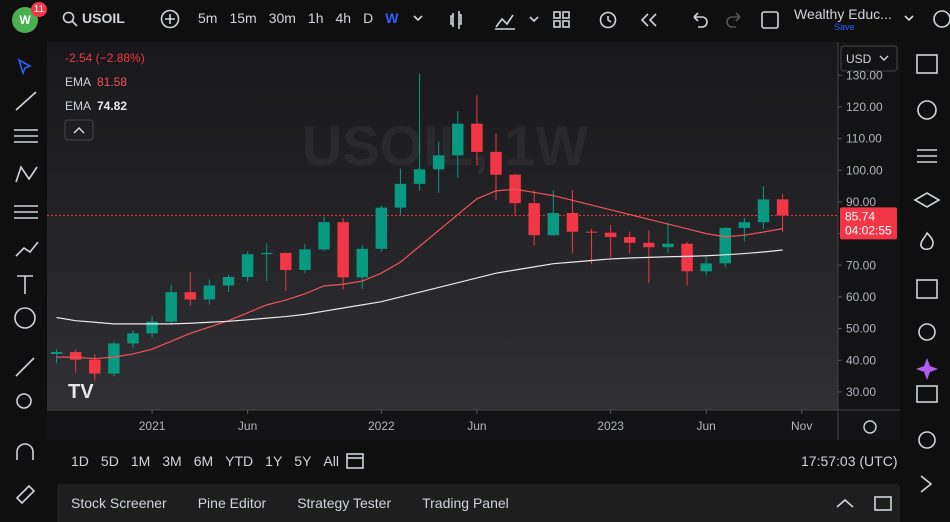 Image resolution: width=950 pixels, height=522 pixels. I want to click on calendar-icon, so click(927, 289).